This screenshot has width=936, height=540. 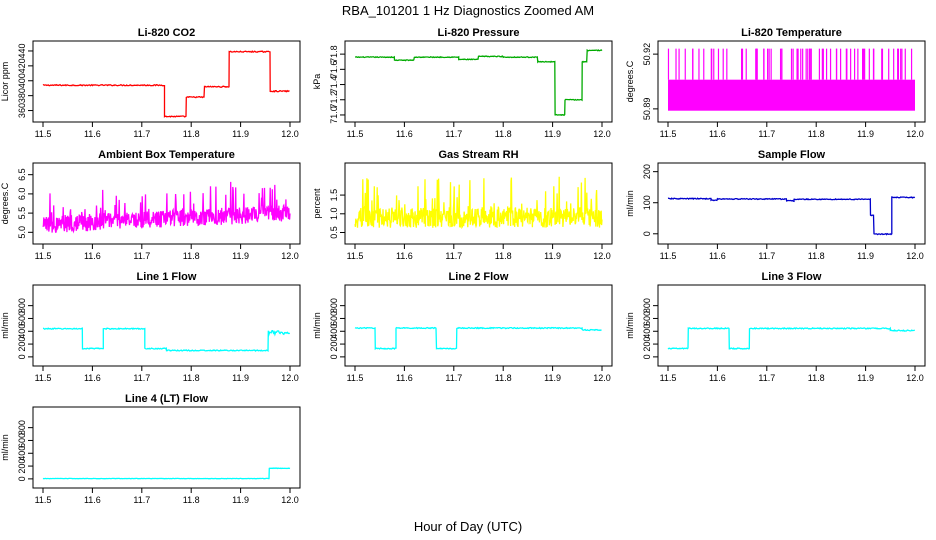 I want to click on y-tick-label: 71.8, so click(x=334, y=54).